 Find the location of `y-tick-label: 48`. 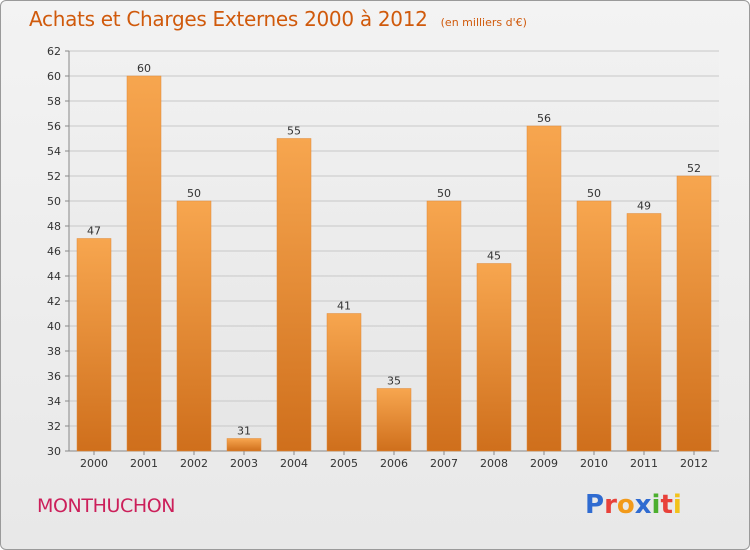

y-tick-label: 48 is located at coordinates (54, 226).